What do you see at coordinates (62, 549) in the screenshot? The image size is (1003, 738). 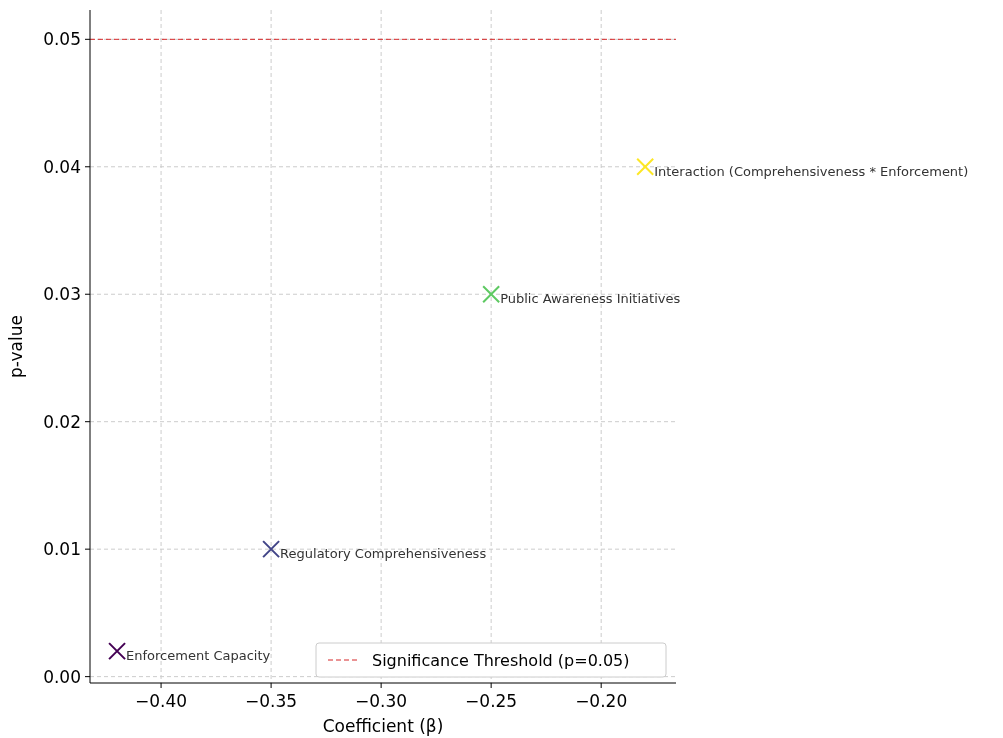 I see `y-tick-label: 0.01` at bounding box center [62, 549].